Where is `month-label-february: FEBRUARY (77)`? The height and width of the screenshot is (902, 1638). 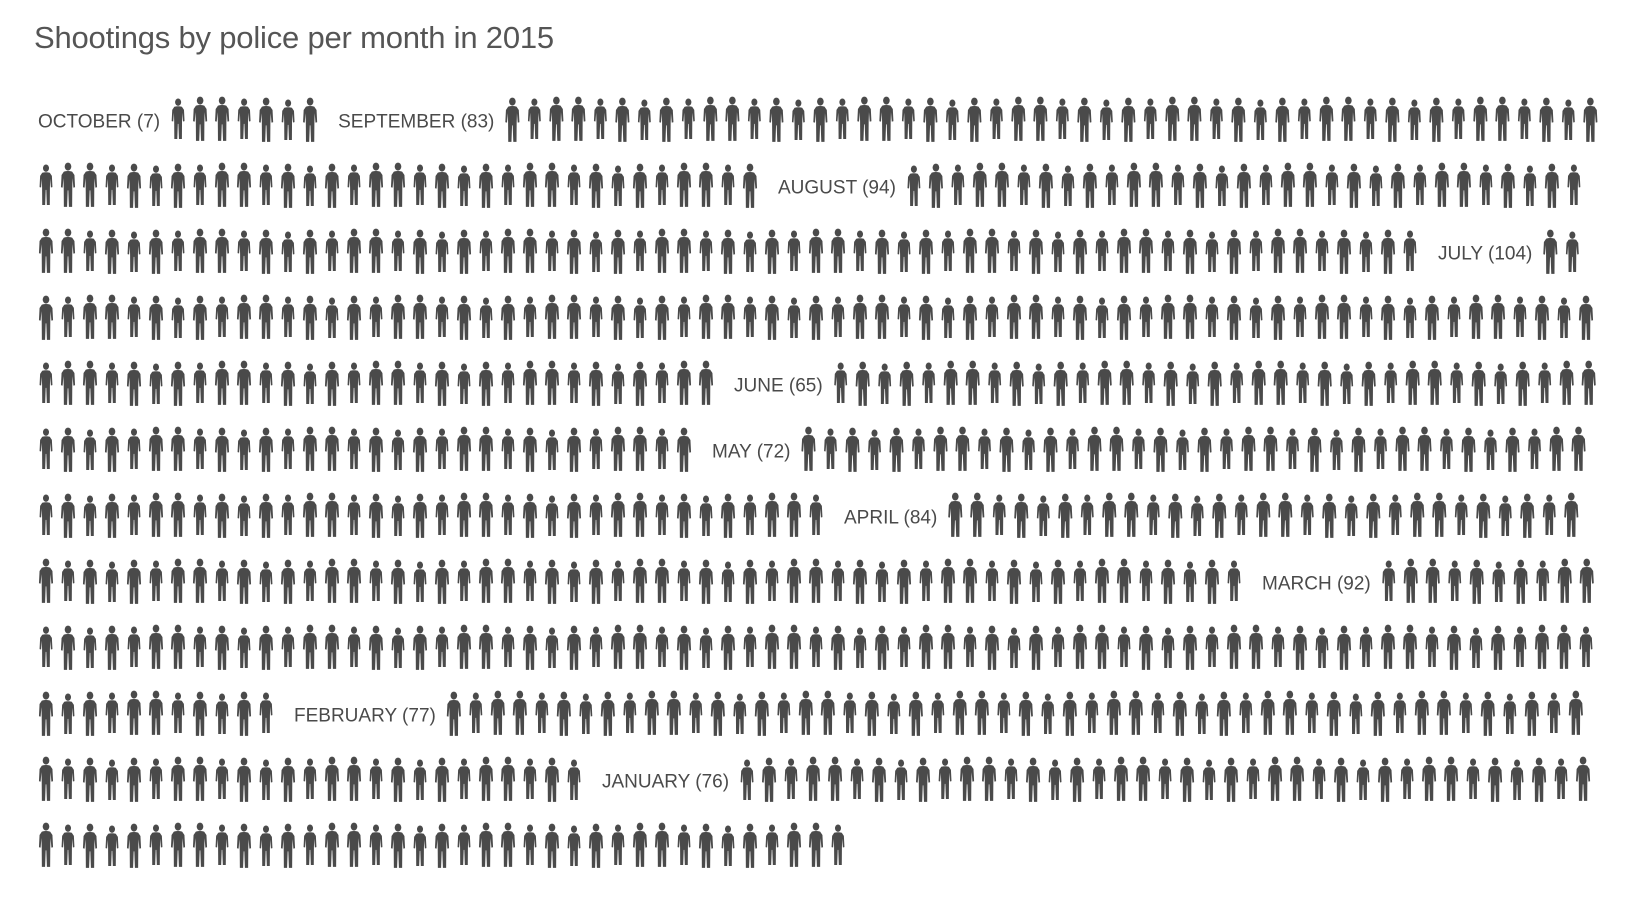
month-label-february: FEBRUARY (77) is located at coordinates (365, 715).